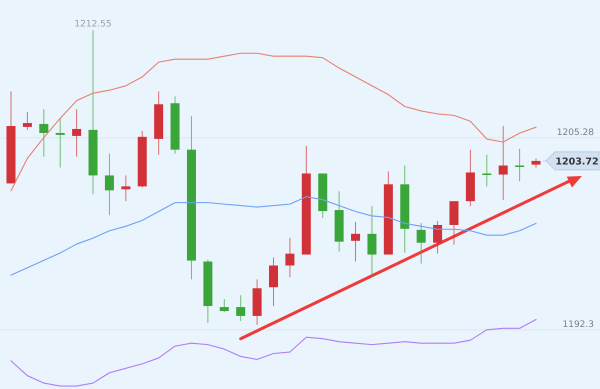  Describe the element at coordinates (577, 162) in the screenshot. I see `ref-line-label: 1203.72` at that location.